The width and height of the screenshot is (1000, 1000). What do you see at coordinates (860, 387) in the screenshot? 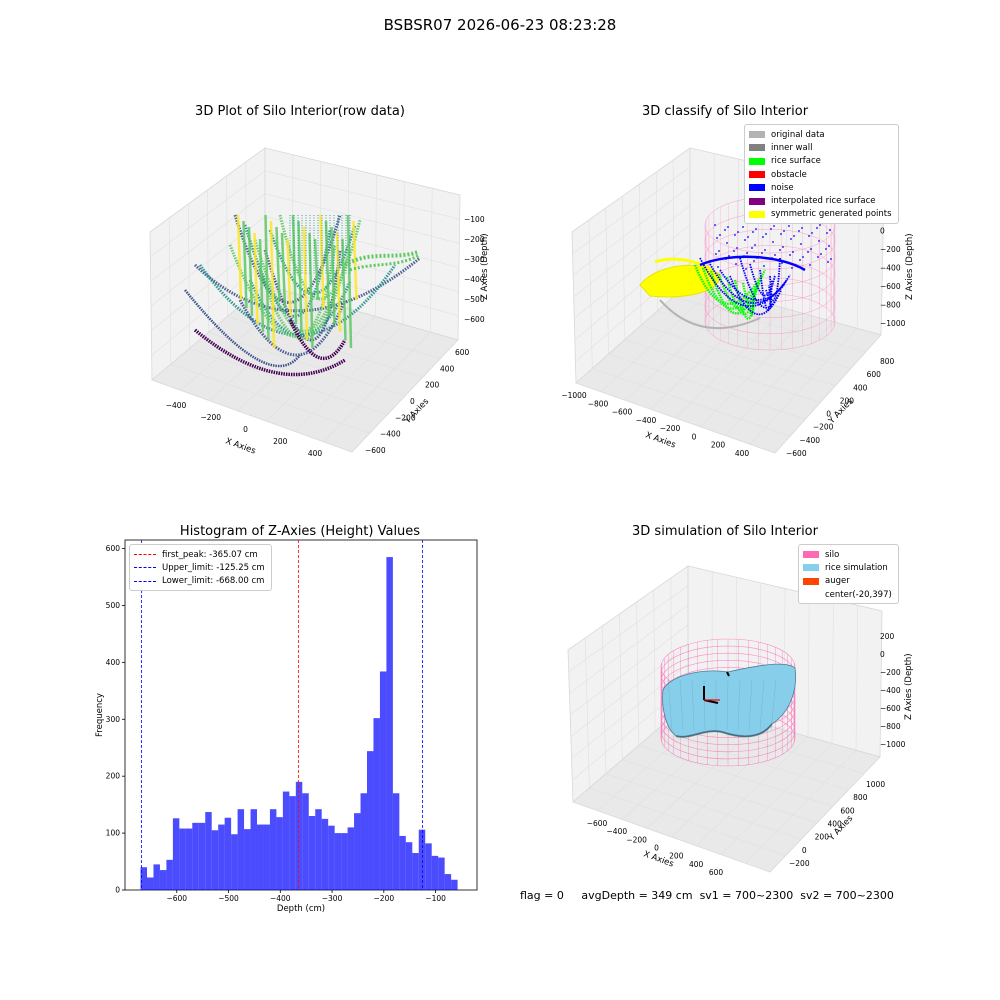
I see `classify-y-tick-label: 400` at bounding box center [860, 387].